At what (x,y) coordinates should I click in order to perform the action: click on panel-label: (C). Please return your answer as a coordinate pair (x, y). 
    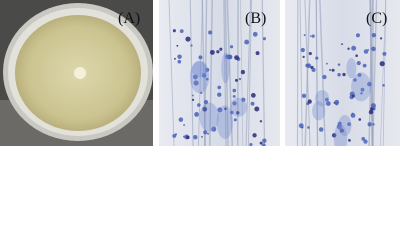
    Looking at the image, I should click on (376, 18).